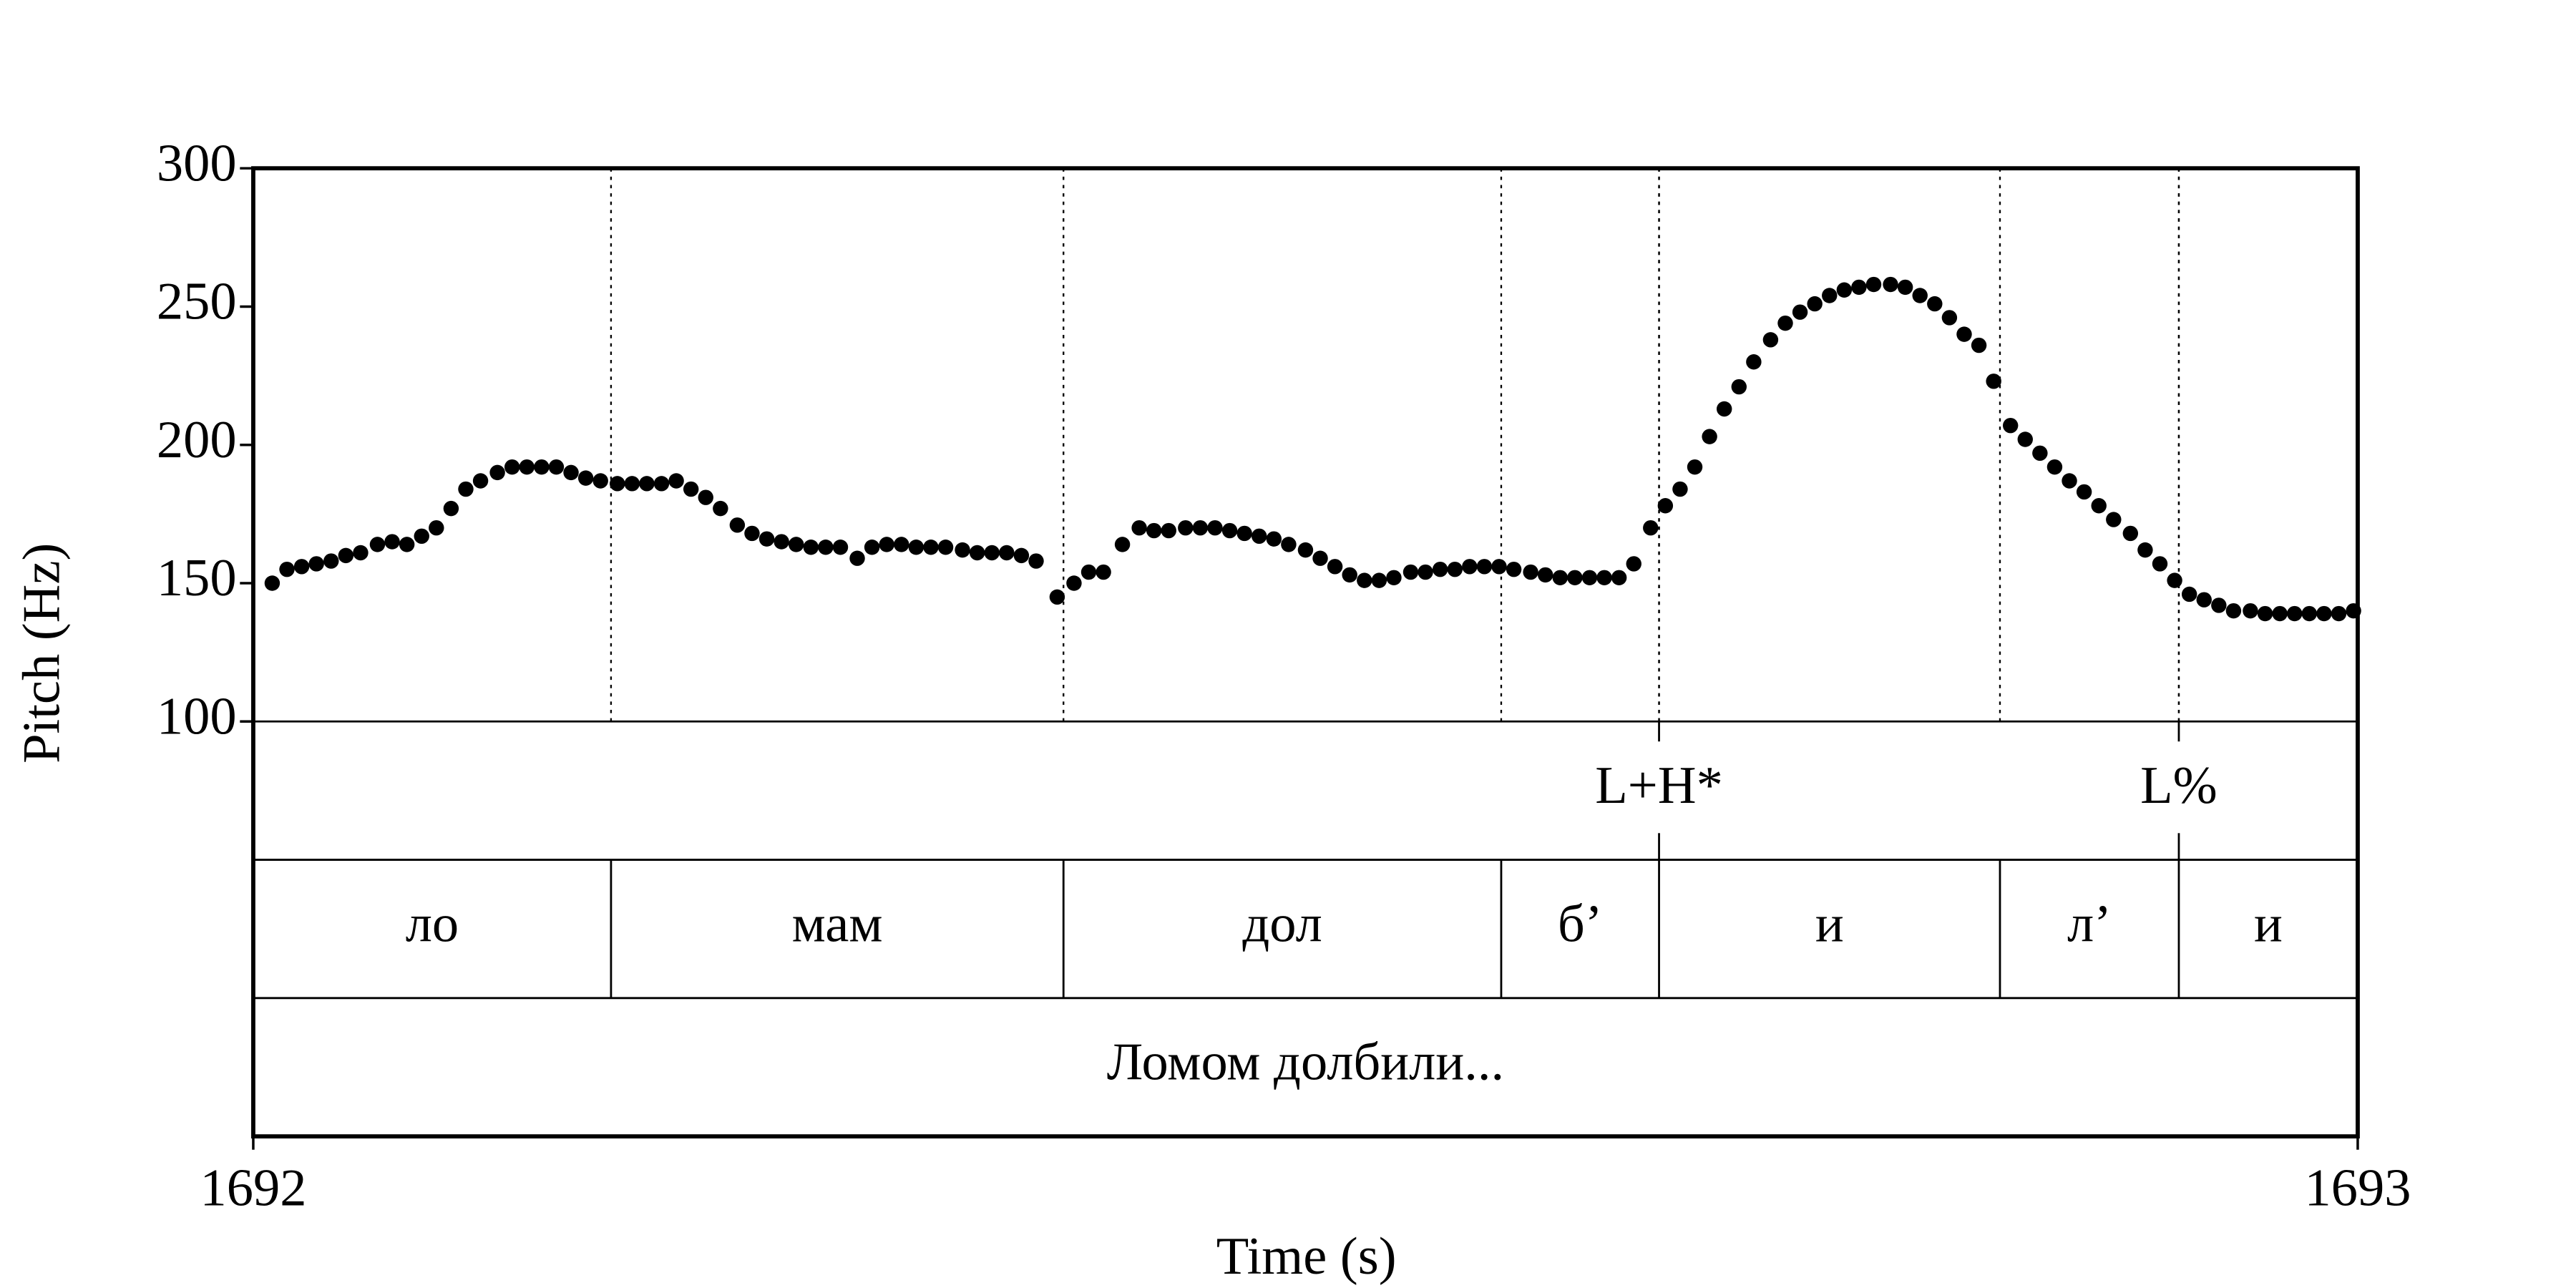  What do you see at coordinates (2357, 1187) in the screenshot?
I see `x-tick-label: 1693` at bounding box center [2357, 1187].